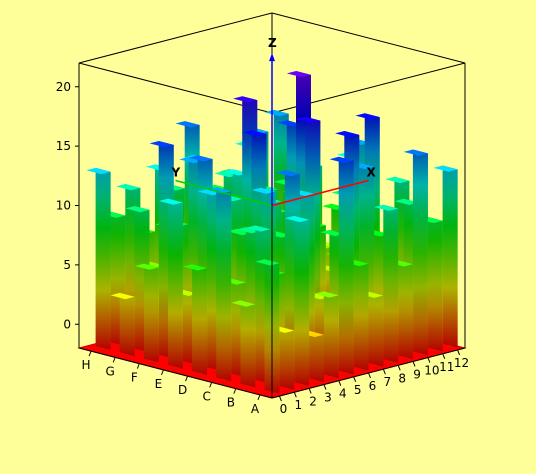 This screenshot has width=536, height=474. I want to click on z-tick-label: 20, so click(63, 87).